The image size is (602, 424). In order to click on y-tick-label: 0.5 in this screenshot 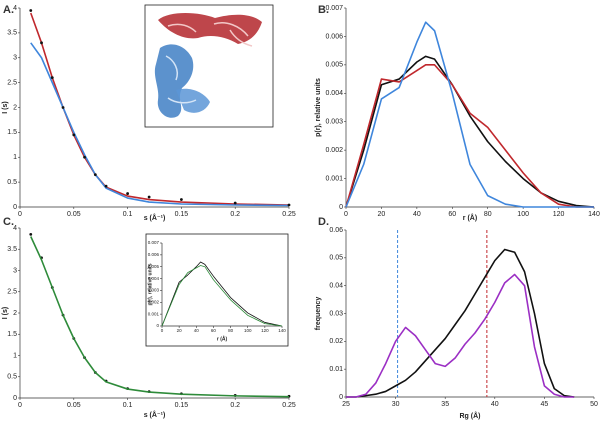, I will do `click(12, 377)`.